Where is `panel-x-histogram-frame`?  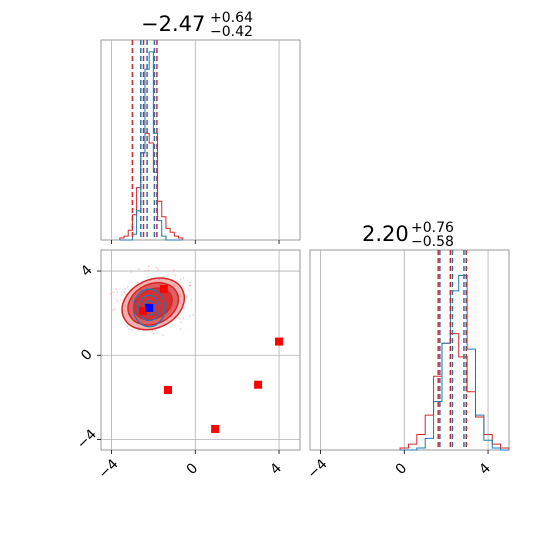
panel-x-histogram-frame is located at coordinates (200, 140).